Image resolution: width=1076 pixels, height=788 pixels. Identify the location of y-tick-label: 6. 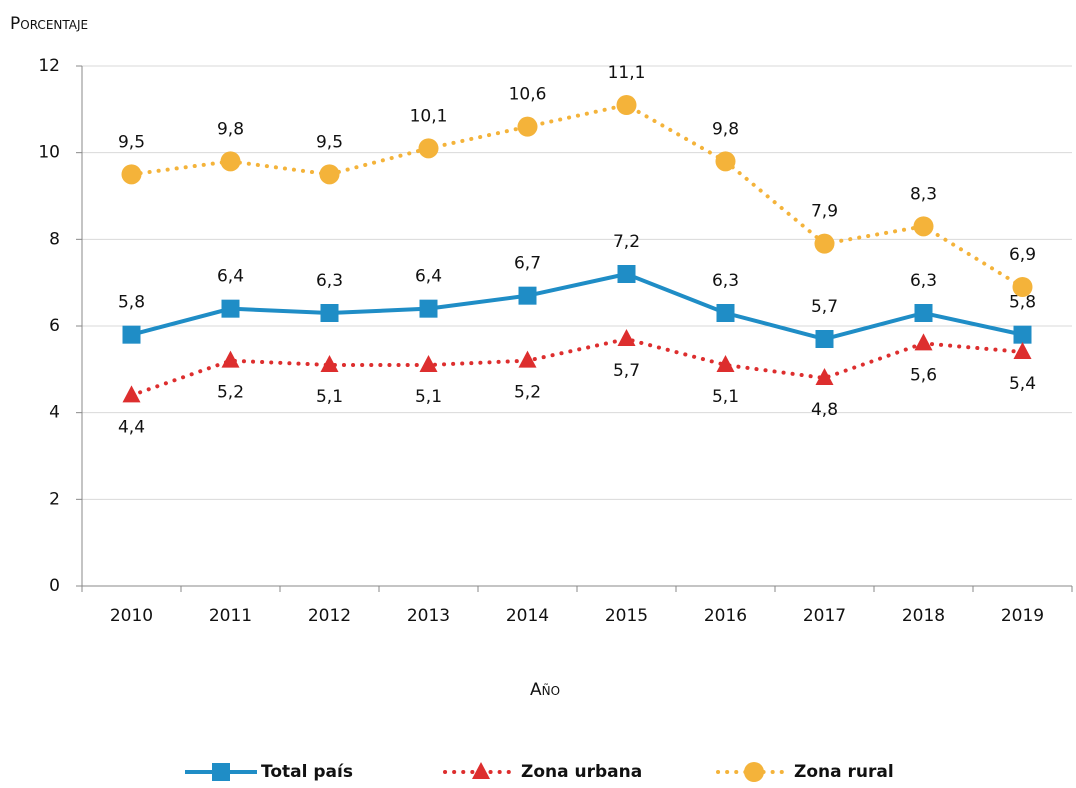
(54, 326).